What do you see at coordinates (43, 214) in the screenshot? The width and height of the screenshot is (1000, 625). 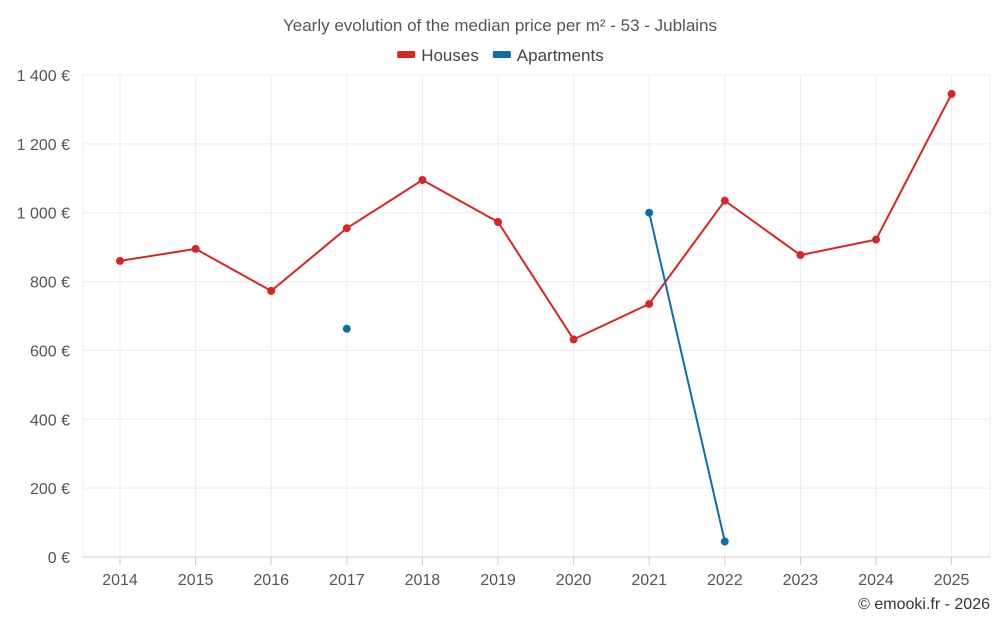 I see `y-tick-label: 1 000 €` at bounding box center [43, 214].